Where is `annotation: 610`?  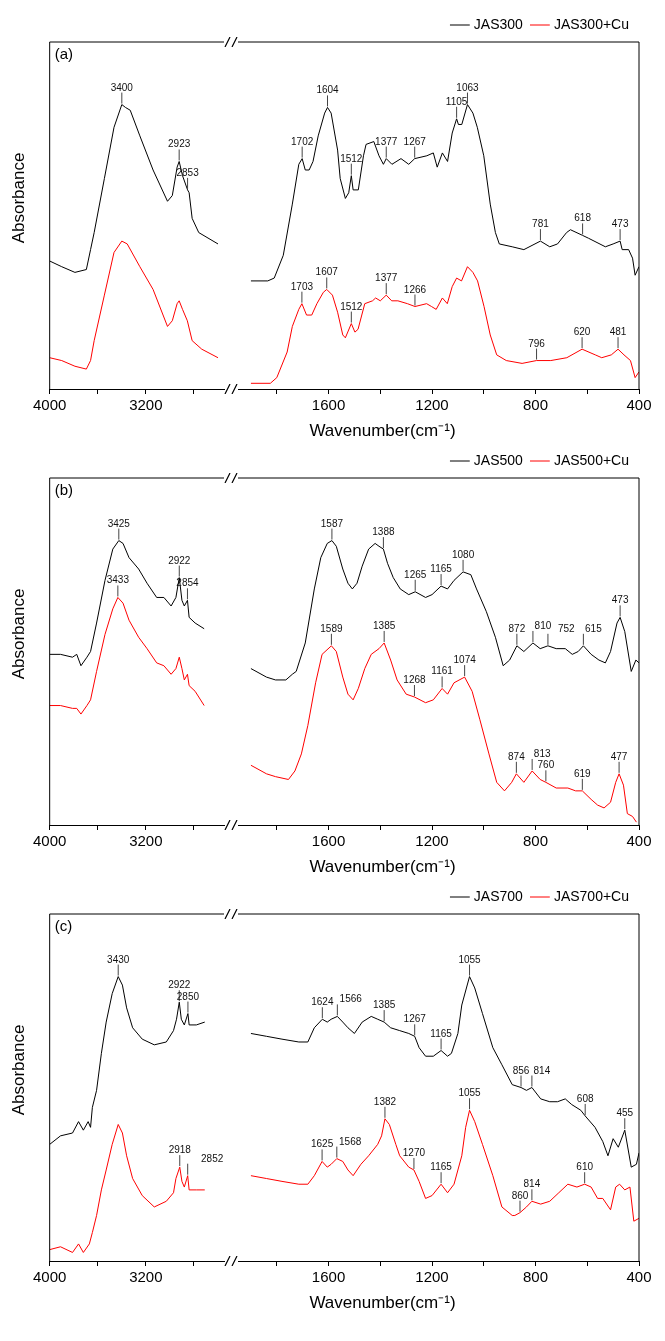
annotation: 610 is located at coordinates (585, 1167).